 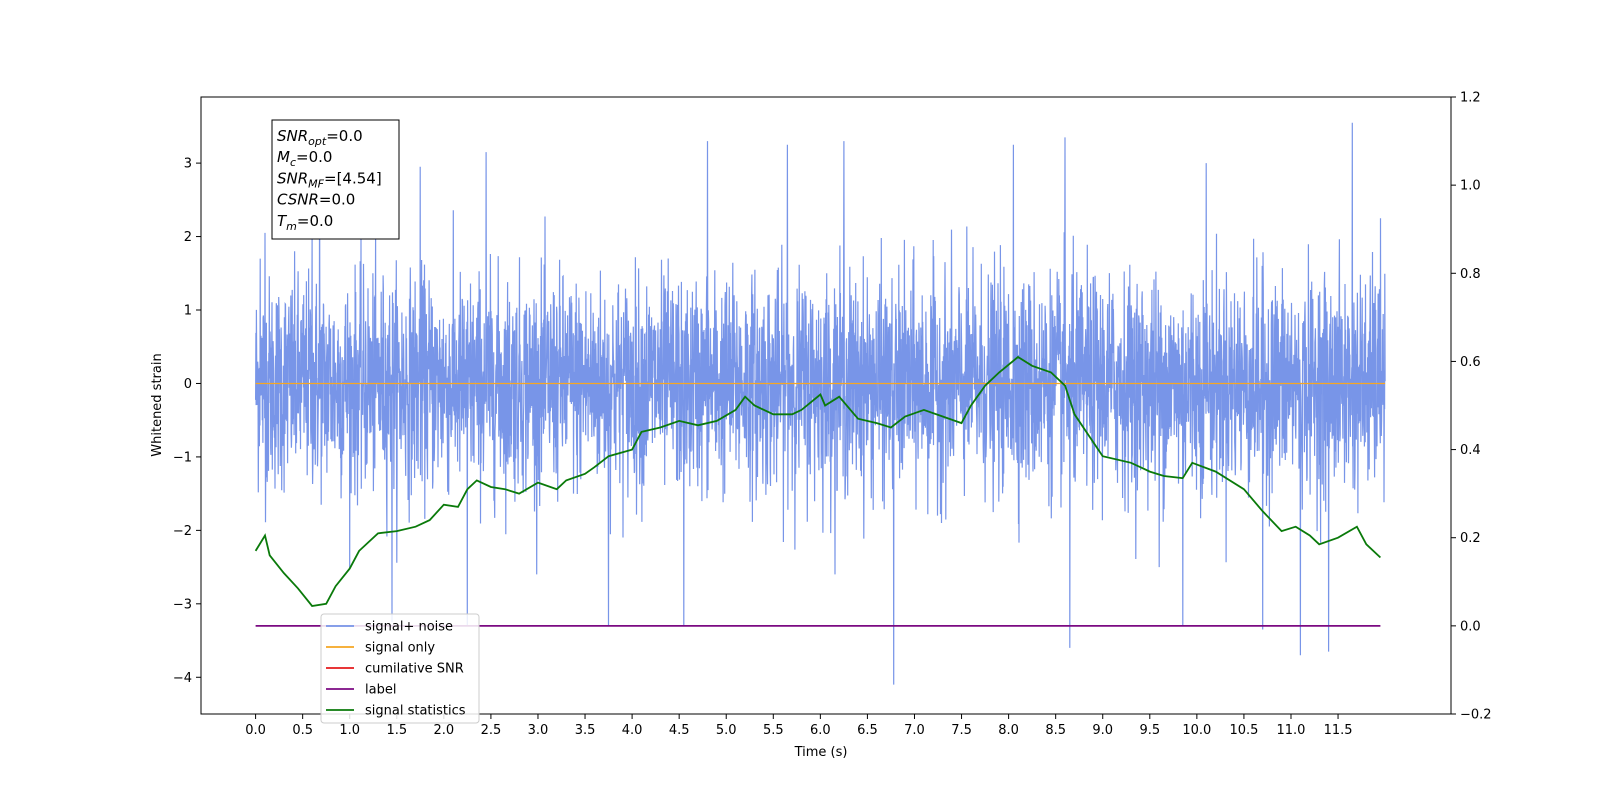 What do you see at coordinates (1470, 450) in the screenshot?
I see `y2-tick-label: 0.4` at bounding box center [1470, 450].